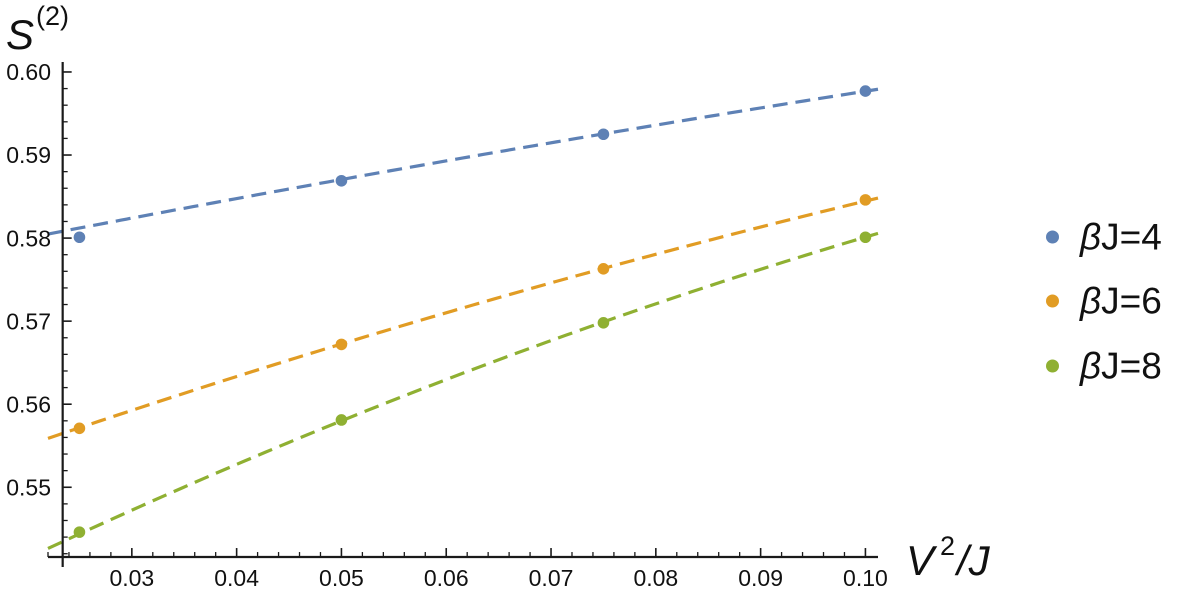  I want to click on x-tick-label-0.10: 0.10, so click(865, 578).